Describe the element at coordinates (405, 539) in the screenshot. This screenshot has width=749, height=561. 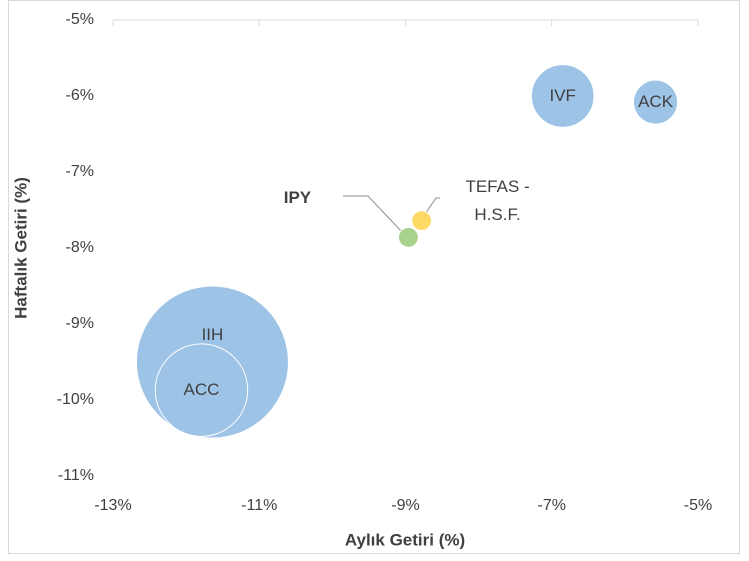
I see `x-axis-title: Aylık Getiri (%)` at that location.